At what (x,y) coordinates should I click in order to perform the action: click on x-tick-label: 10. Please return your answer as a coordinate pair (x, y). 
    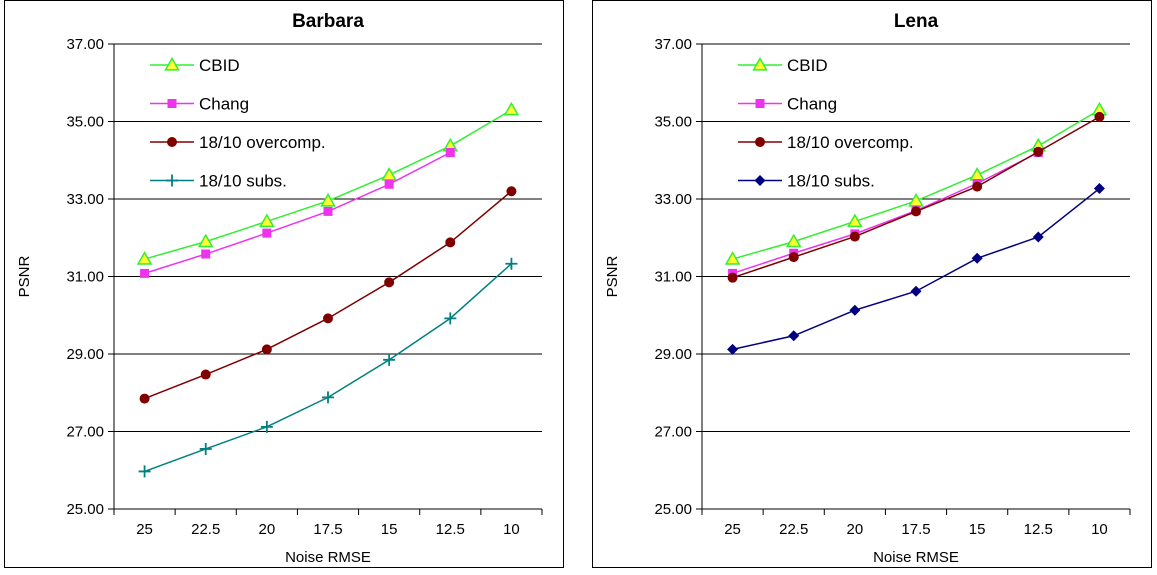
    Looking at the image, I should click on (1099, 529).